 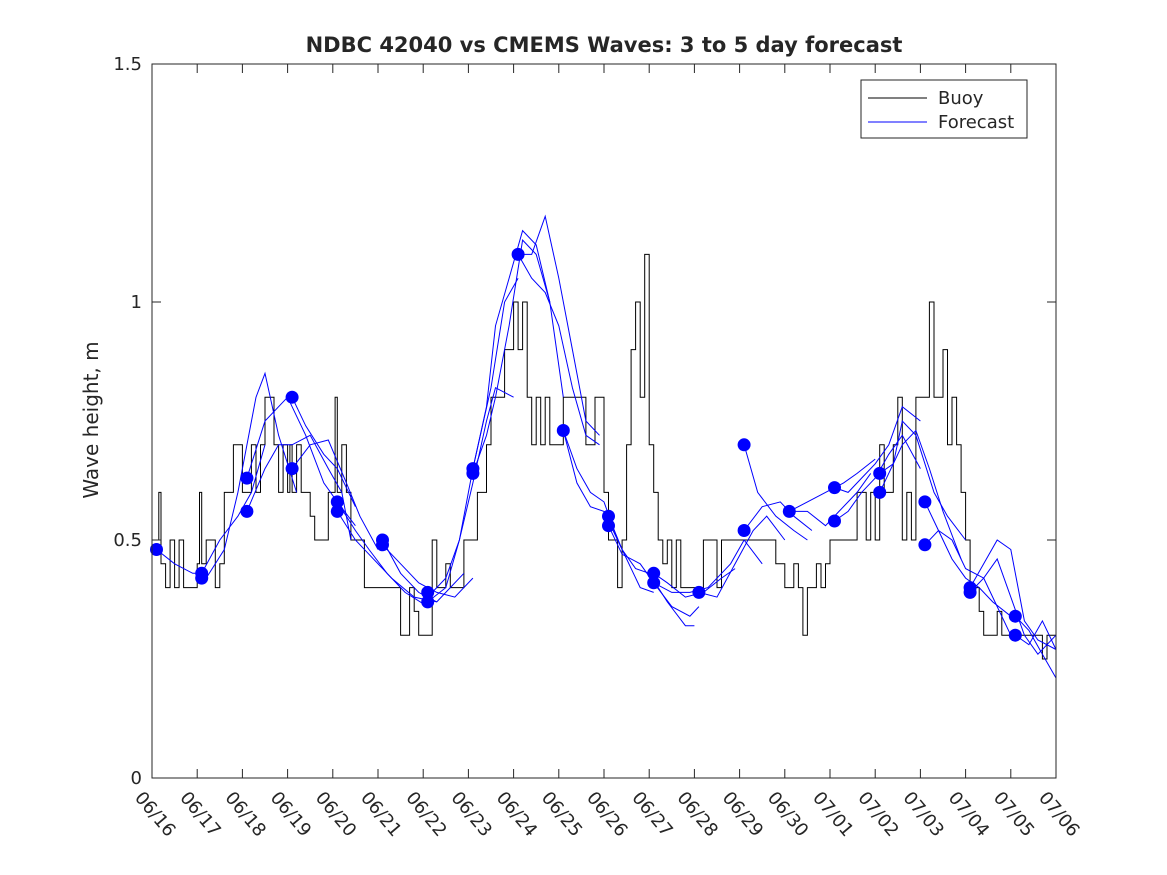 I want to click on legend-box, so click(x=944, y=109).